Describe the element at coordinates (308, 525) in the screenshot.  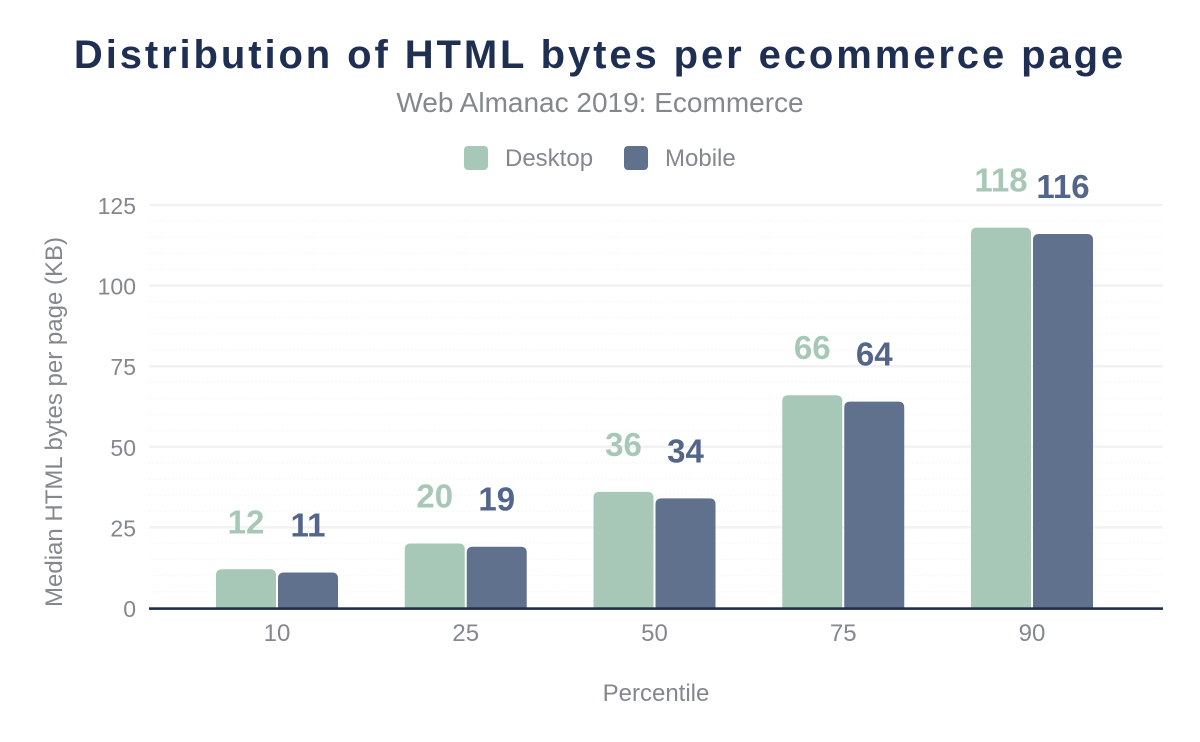
I see `value-label-mobile-p10: 11` at that location.